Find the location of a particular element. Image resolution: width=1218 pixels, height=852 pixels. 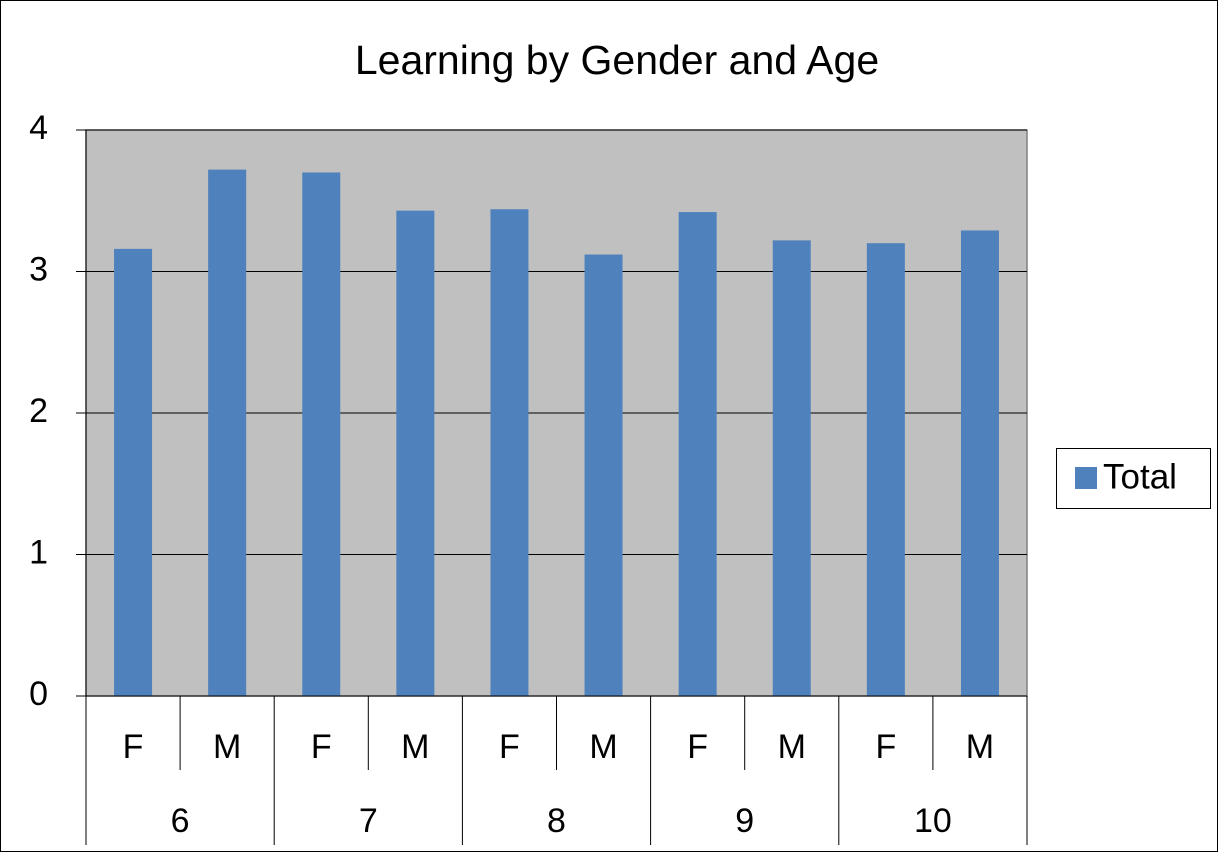

chart-title: Learning by Gender and Age is located at coordinates (617, 60).